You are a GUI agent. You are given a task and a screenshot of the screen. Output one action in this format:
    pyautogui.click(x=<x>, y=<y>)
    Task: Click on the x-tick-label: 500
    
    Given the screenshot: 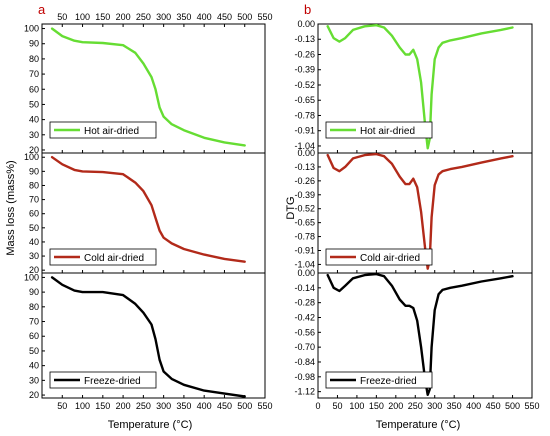 What is the action you would take?
    pyautogui.click(x=244, y=406)
    